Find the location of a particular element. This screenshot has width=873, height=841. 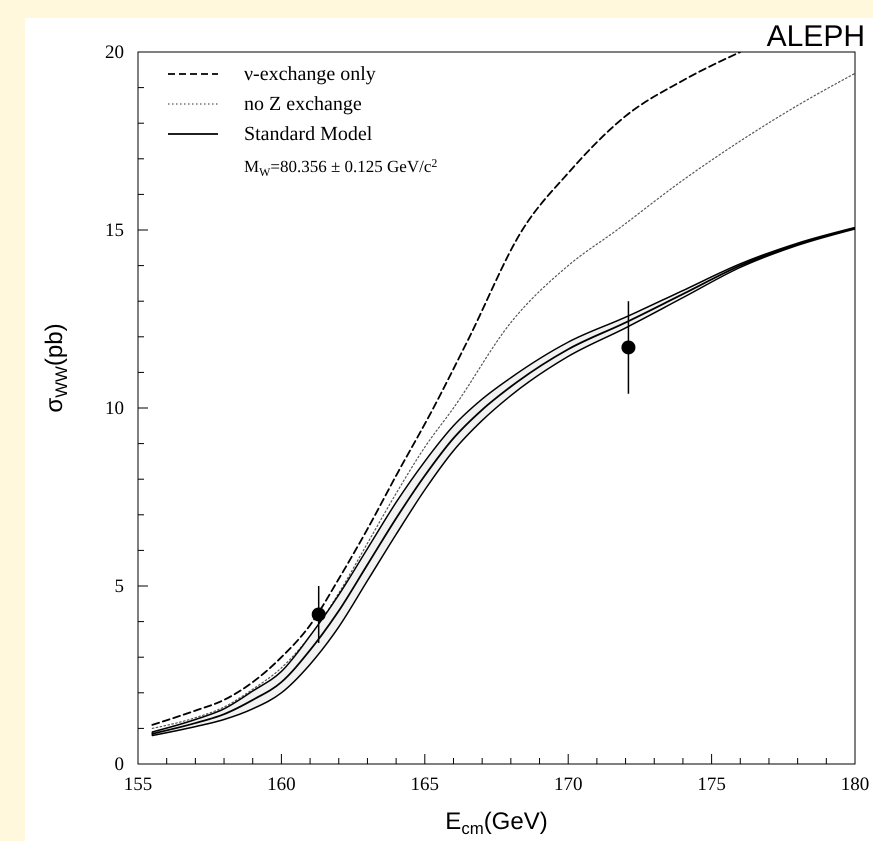

x-tick-label: 175 is located at coordinates (711, 784).